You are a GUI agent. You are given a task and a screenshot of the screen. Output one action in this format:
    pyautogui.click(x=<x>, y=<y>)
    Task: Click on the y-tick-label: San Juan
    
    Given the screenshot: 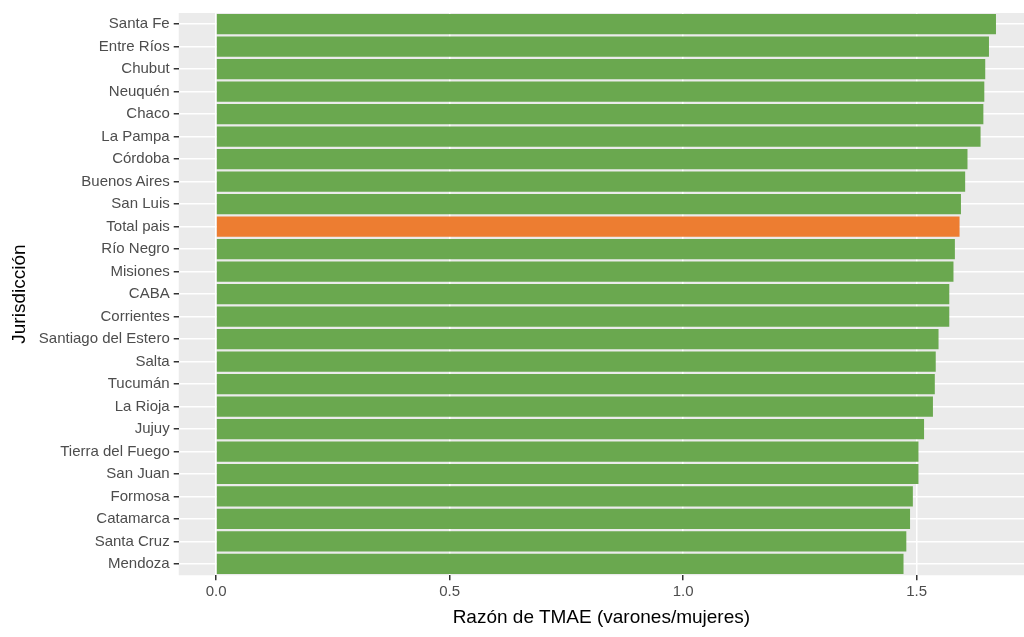 What is the action you would take?
    pyautogui.click(x=138, y=473)
    